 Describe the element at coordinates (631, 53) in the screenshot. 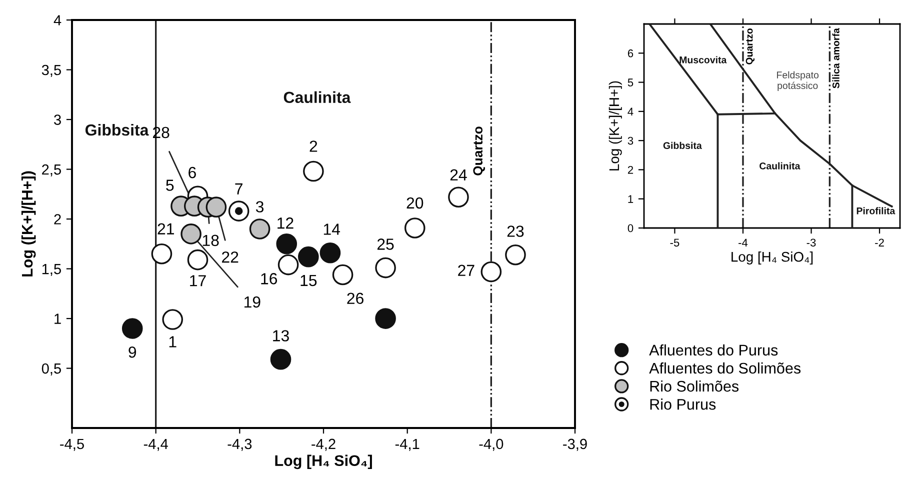

I see `y-tick-label: 6` at that location.